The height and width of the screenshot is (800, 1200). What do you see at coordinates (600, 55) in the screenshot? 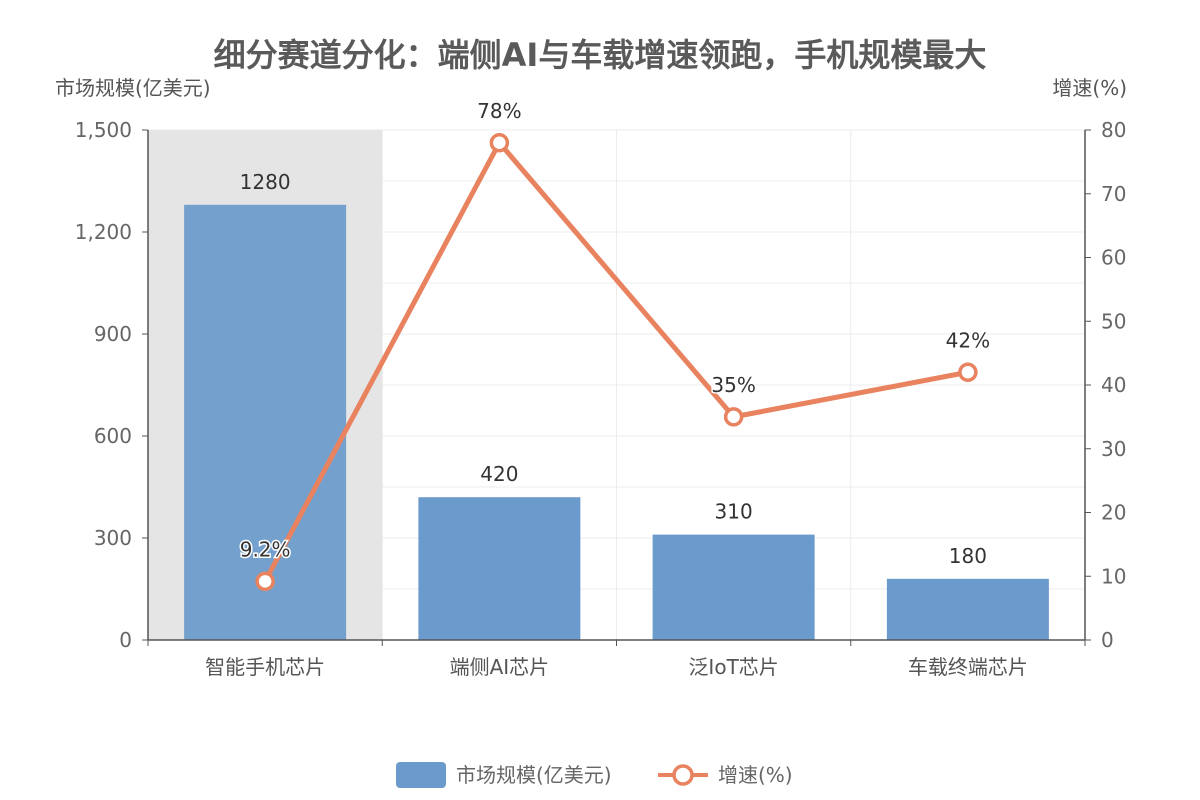
I see `chart-title: 细分赛道分化：端侧AI与车载增速领跑，手机规模最大` at bounding box center [600, 55].